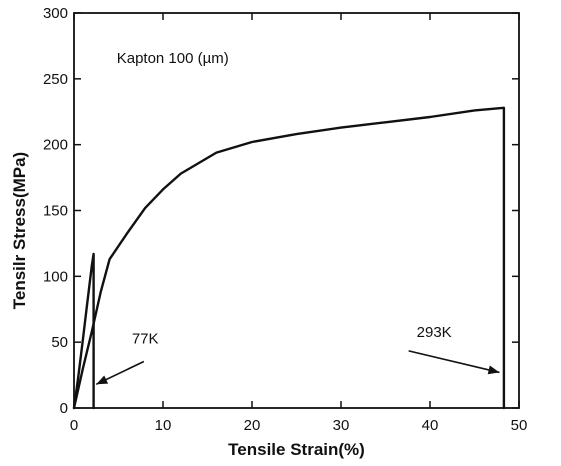 This screenshot has height=466, width=561. I want to click on y-axis-title: Tensilr Stress(MPa), so click(19, 230).